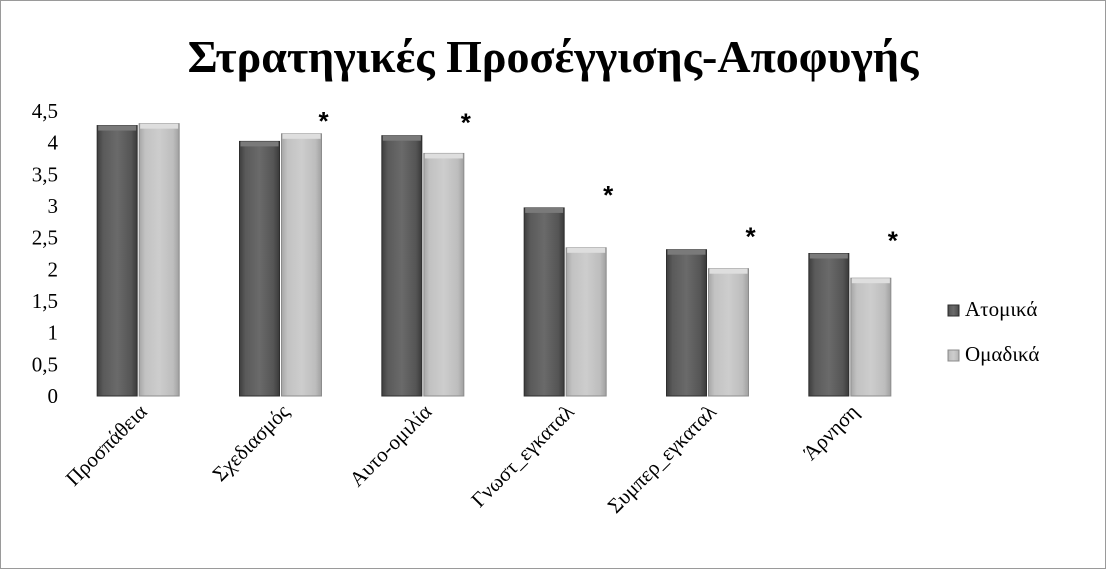 The height and width of the screenshot is (569, 1106). I want to click on x-tick-label: Συμπερ_εγκαταλ, so click(662, 458).